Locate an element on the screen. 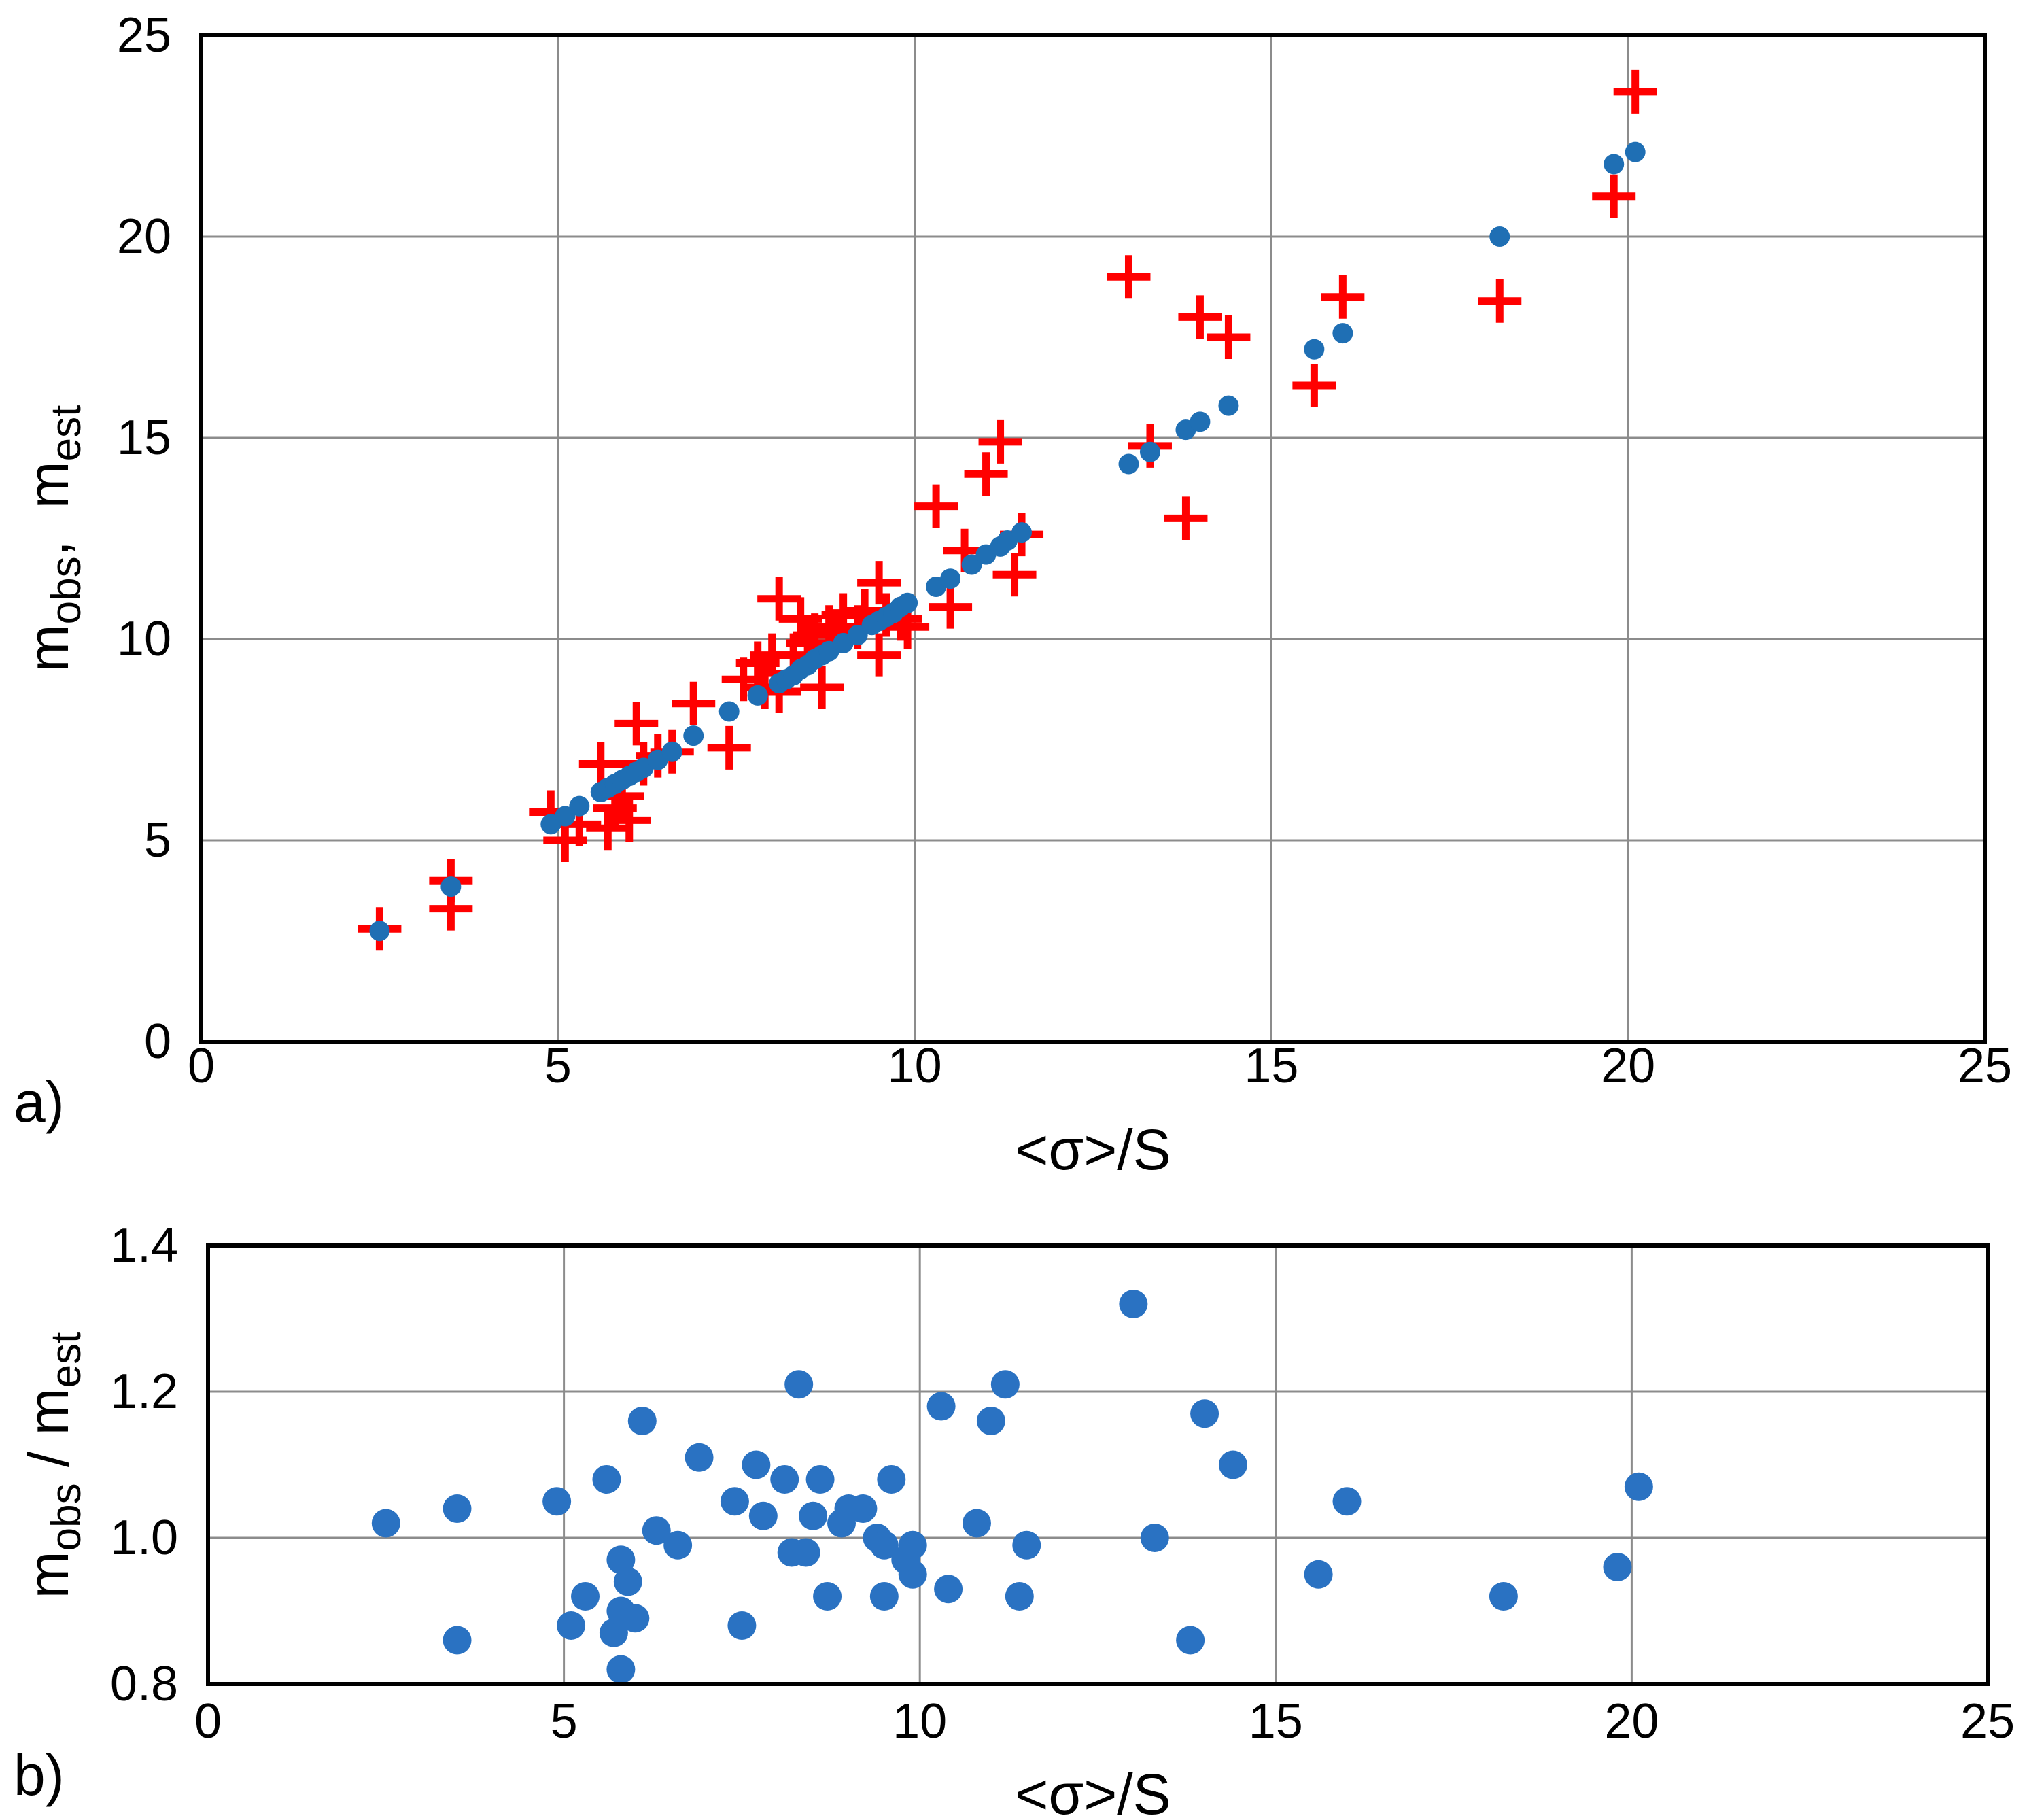 This screenshot has width=2027, height=1820. panel-b-y-label-obs: obs is located at coordinates (66, 1517).